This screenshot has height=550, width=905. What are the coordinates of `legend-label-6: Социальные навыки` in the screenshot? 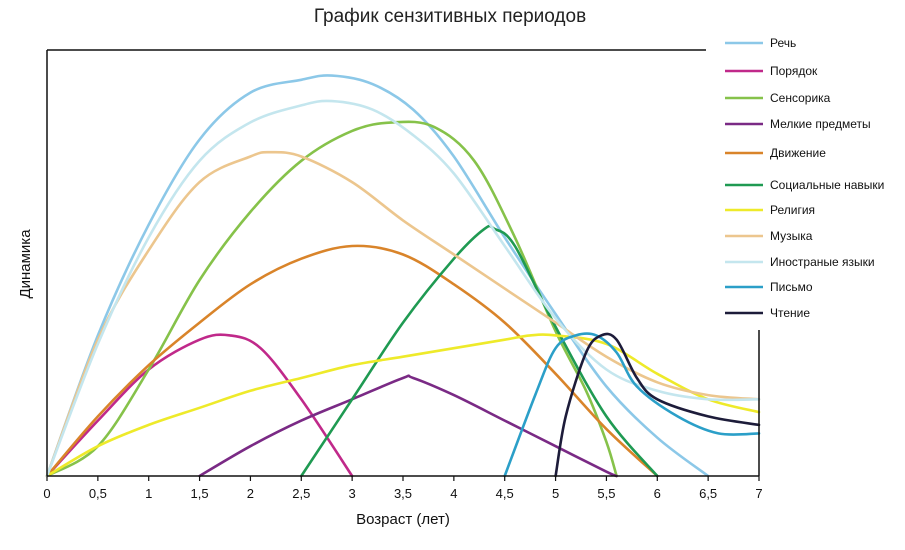 It's located at (827, 185).